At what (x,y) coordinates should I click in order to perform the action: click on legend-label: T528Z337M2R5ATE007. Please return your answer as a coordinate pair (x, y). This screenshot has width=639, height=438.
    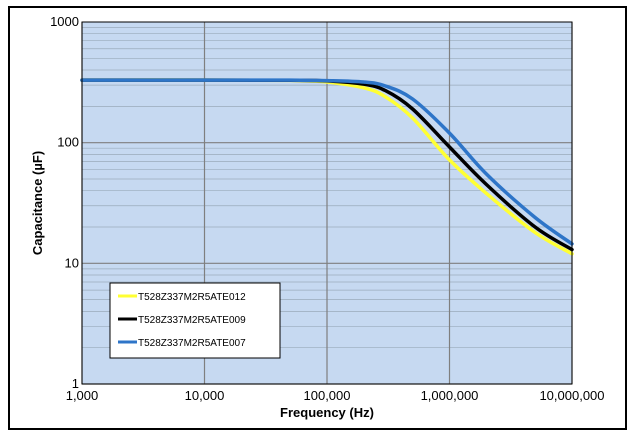
    Looking at the image, I should click on (192, 343).